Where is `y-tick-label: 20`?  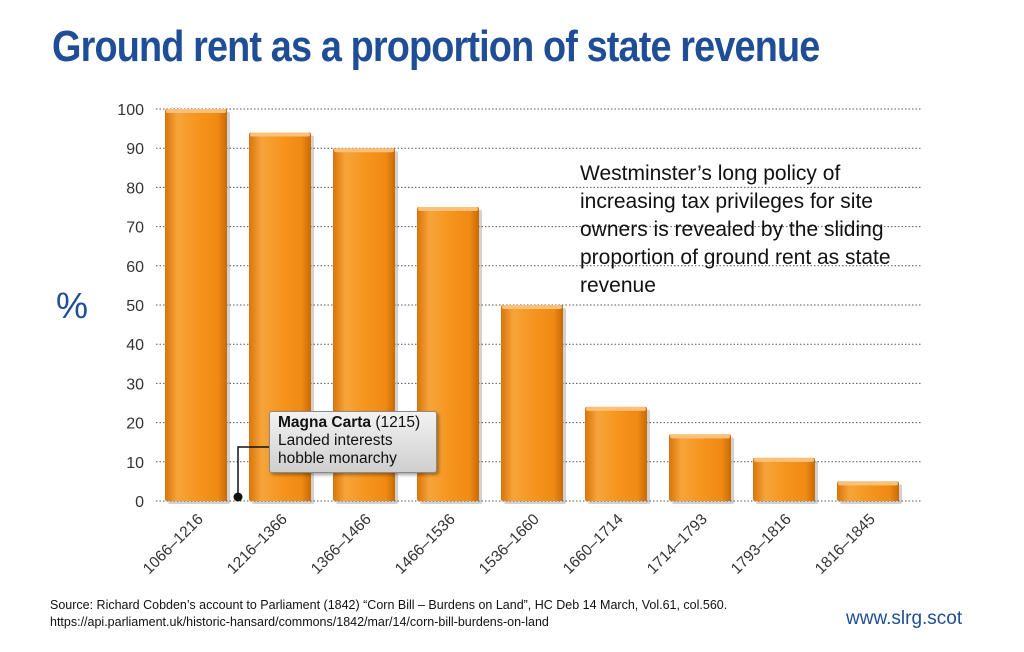 y-tick-label: 20 is located at coordinates (135, 424).